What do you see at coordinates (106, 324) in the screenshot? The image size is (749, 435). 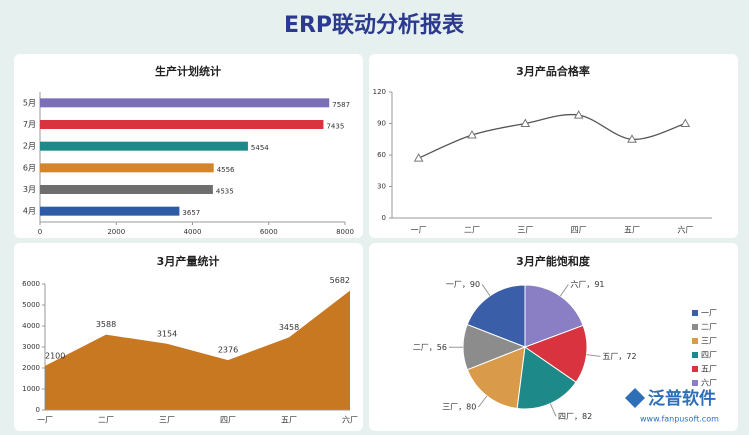 I see `data-label: 3588` at bounding box center [106, 324].